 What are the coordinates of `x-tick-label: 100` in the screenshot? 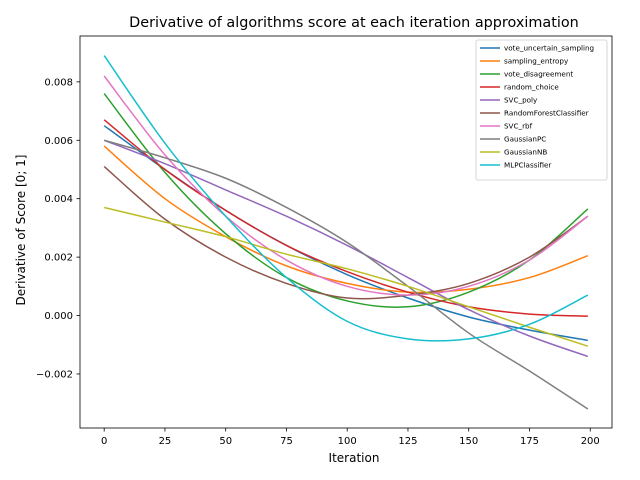 It's located at (347, 441).